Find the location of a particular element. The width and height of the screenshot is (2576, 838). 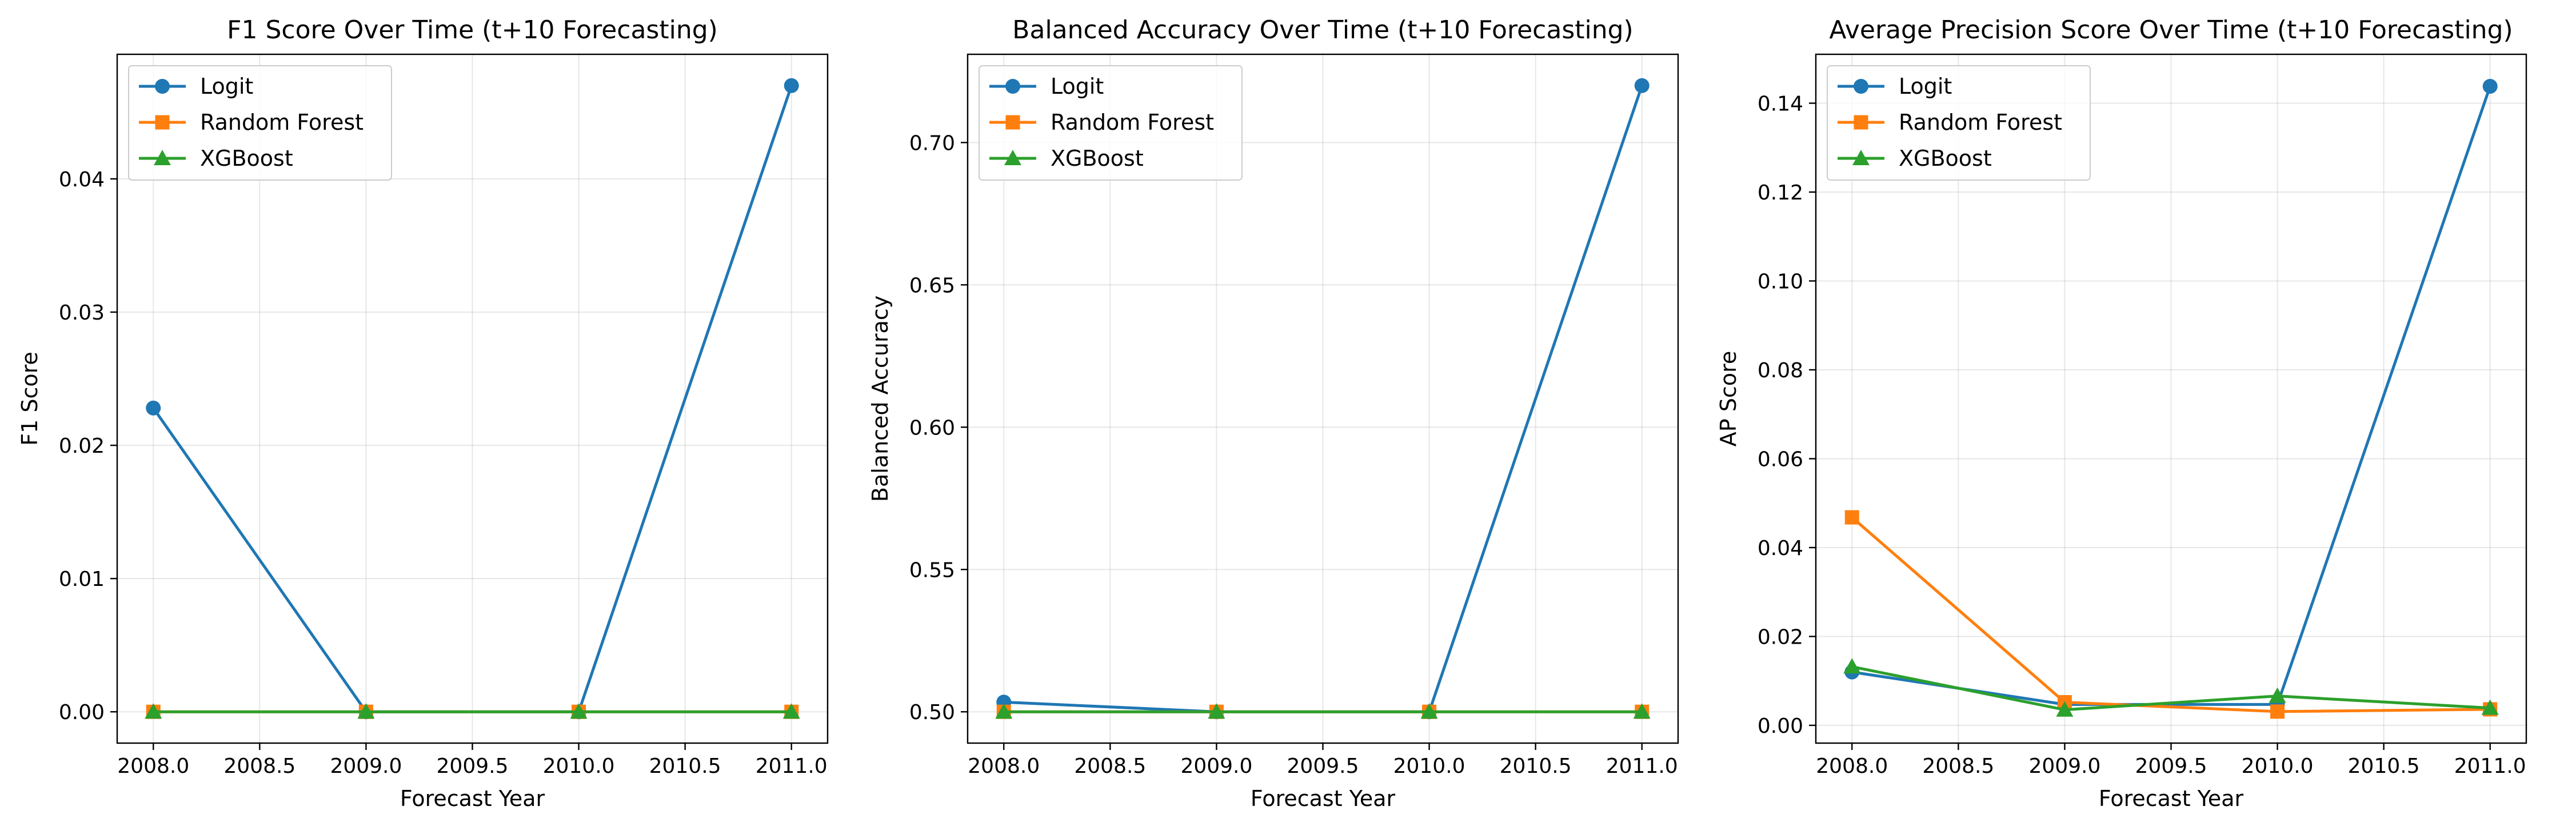

y-tick-label: 0.55 is located at coordinates (932, 570).